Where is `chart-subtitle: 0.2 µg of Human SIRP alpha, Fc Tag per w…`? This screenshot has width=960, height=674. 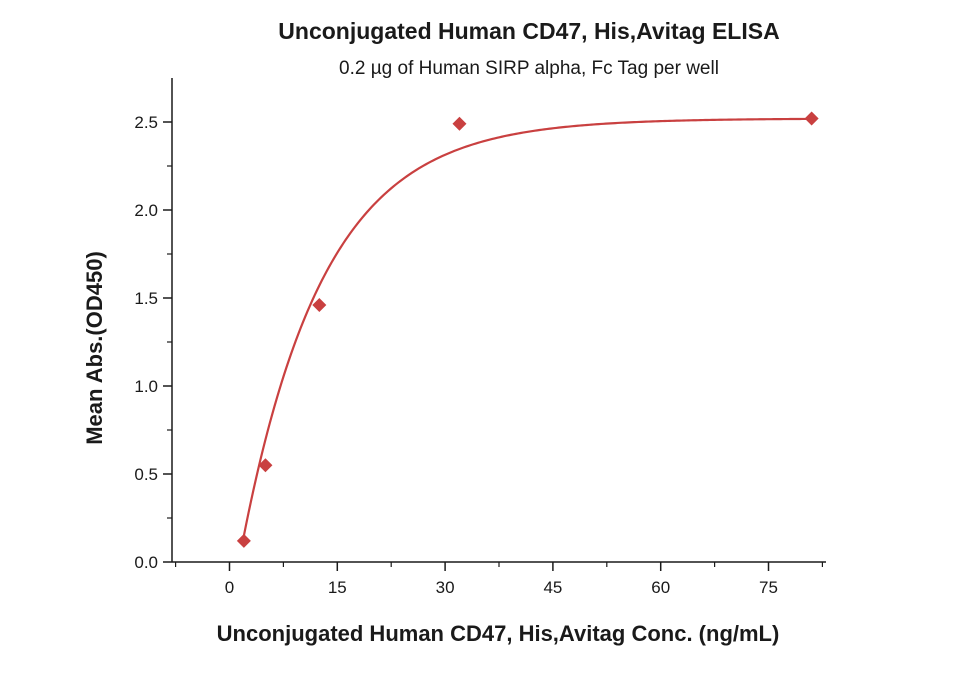
chart-subtitle: 0.2 µg of Human SIRP alpha, Fc Tag per w… is located at coordinates (529, 68).